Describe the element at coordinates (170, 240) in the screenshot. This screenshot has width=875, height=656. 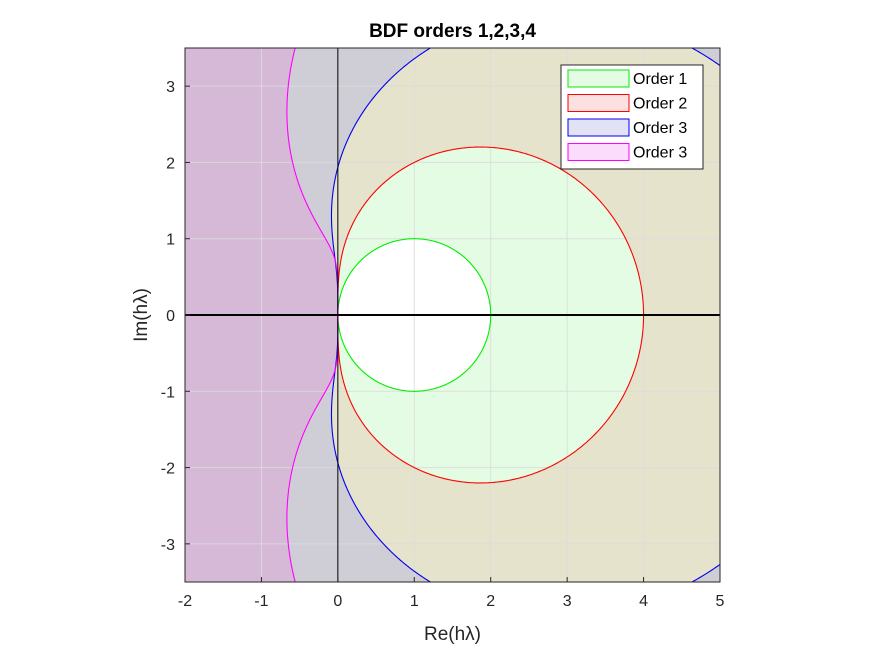
I see `y-tick-label: 1` at that location.